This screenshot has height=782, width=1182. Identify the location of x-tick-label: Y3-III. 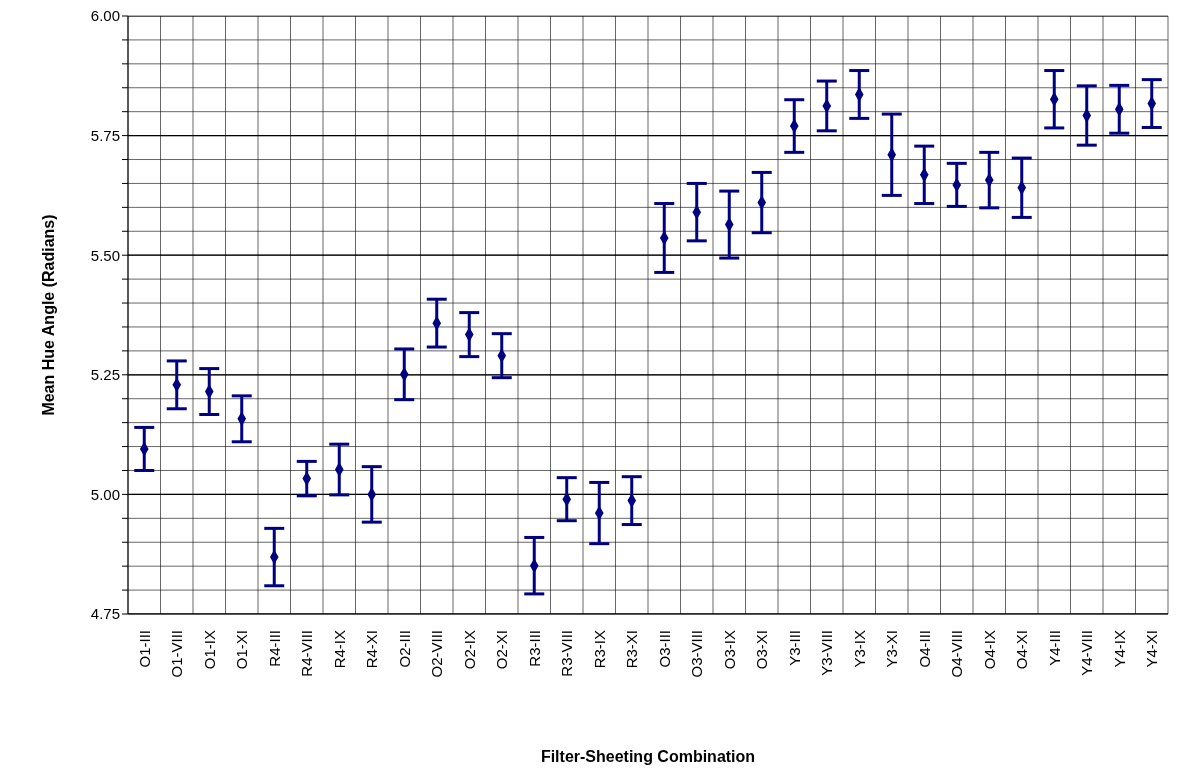
(794, 648).